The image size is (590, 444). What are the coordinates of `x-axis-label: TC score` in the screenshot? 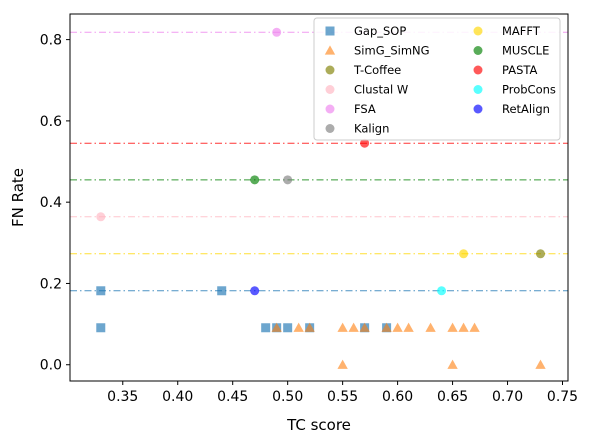 It's located at (318, 425).